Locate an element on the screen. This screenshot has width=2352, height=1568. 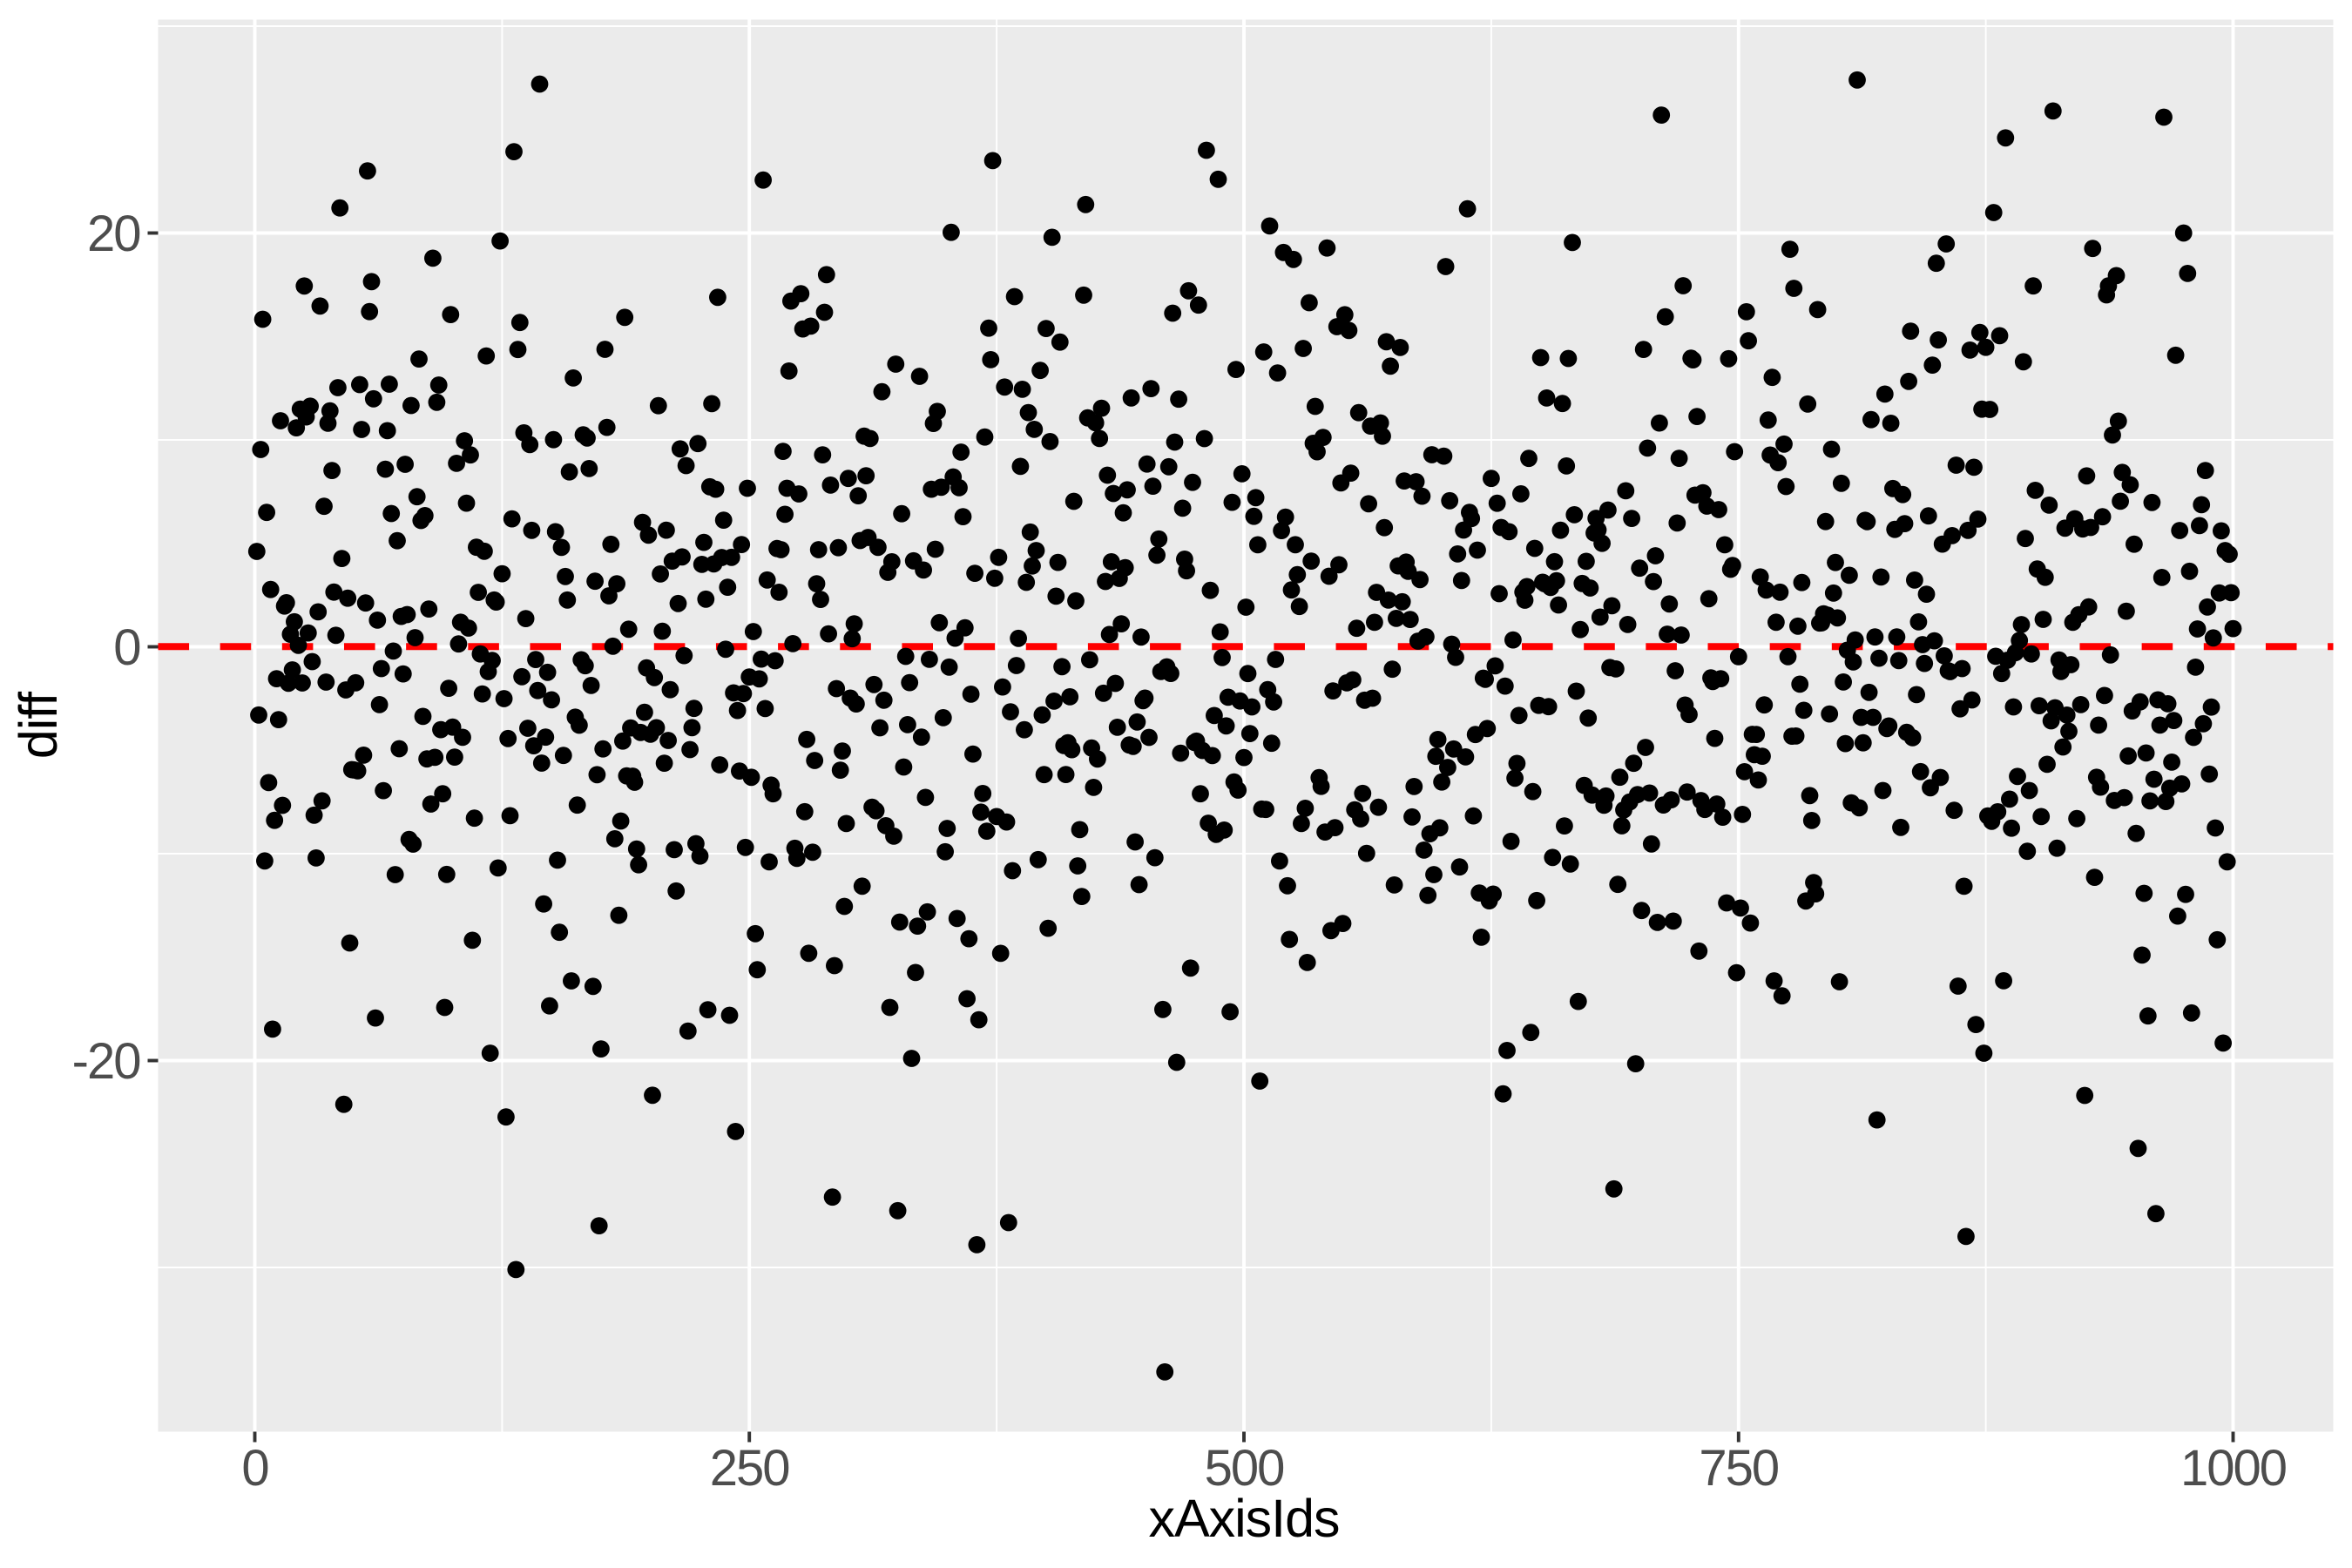
svg-text: 750 is located at coordinates (1738, 1468).